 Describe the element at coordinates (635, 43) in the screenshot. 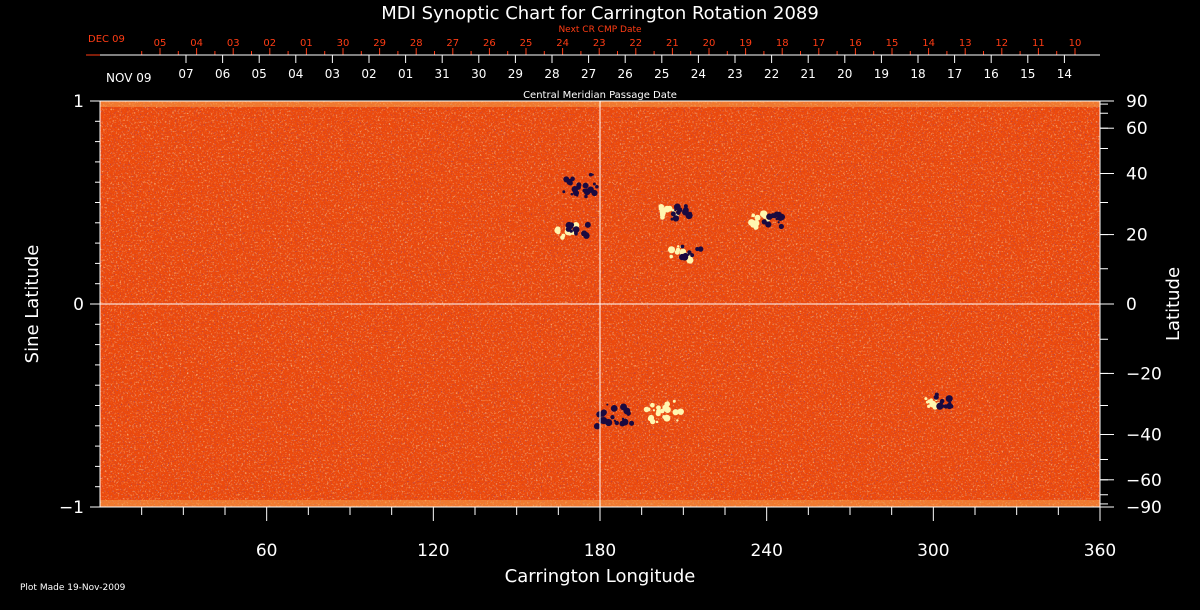

I see `red-tick-label: 22` at that location.